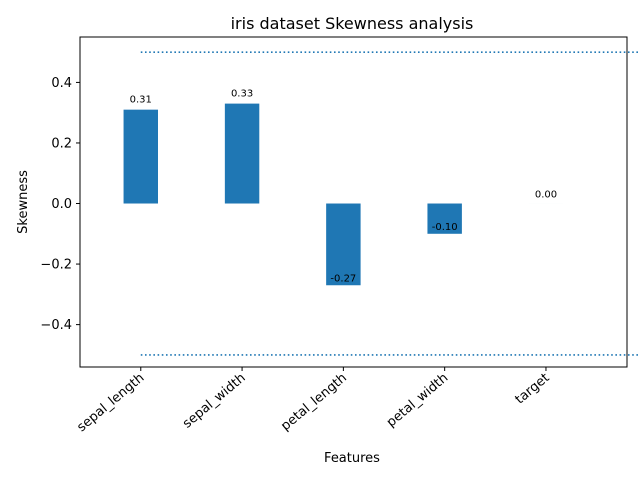  Describe the element at coordinates (140, 156) in the screenshot. I see `bar-sepal_length` at that location.